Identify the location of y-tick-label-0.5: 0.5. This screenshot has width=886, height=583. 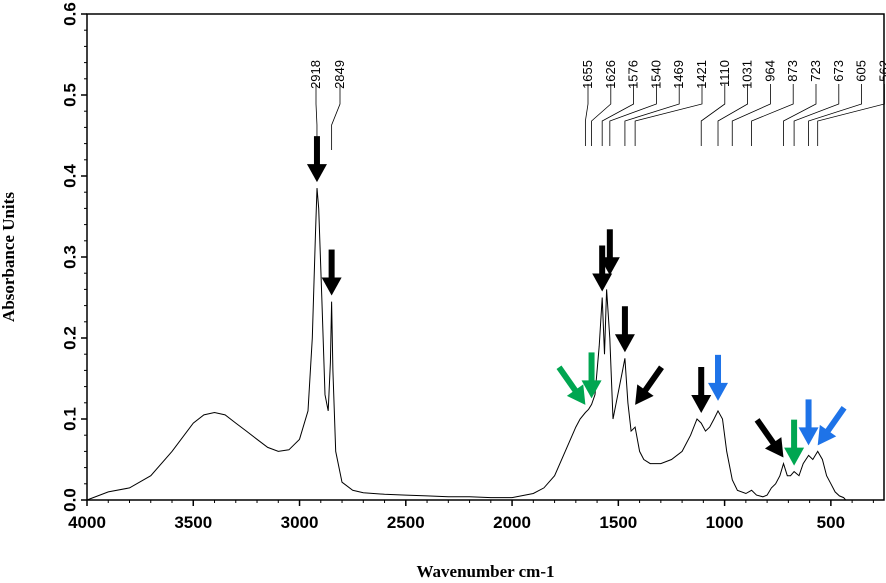
(69, 95).